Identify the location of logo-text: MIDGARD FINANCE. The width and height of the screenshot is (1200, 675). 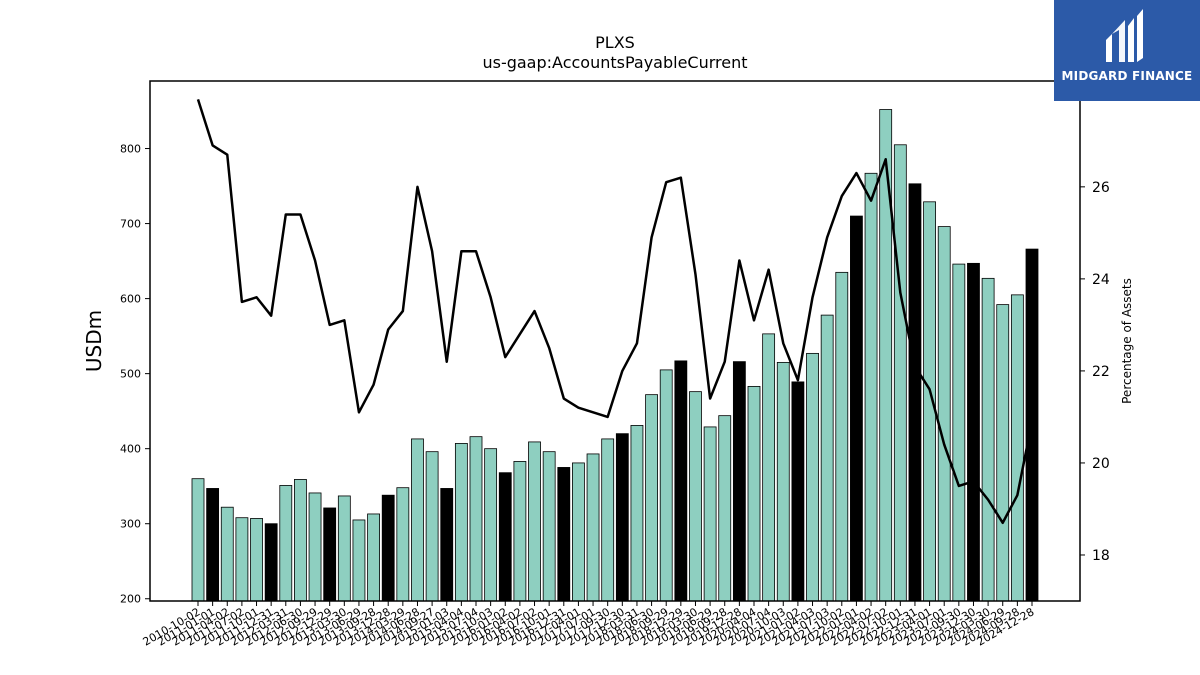
(1127, 76).